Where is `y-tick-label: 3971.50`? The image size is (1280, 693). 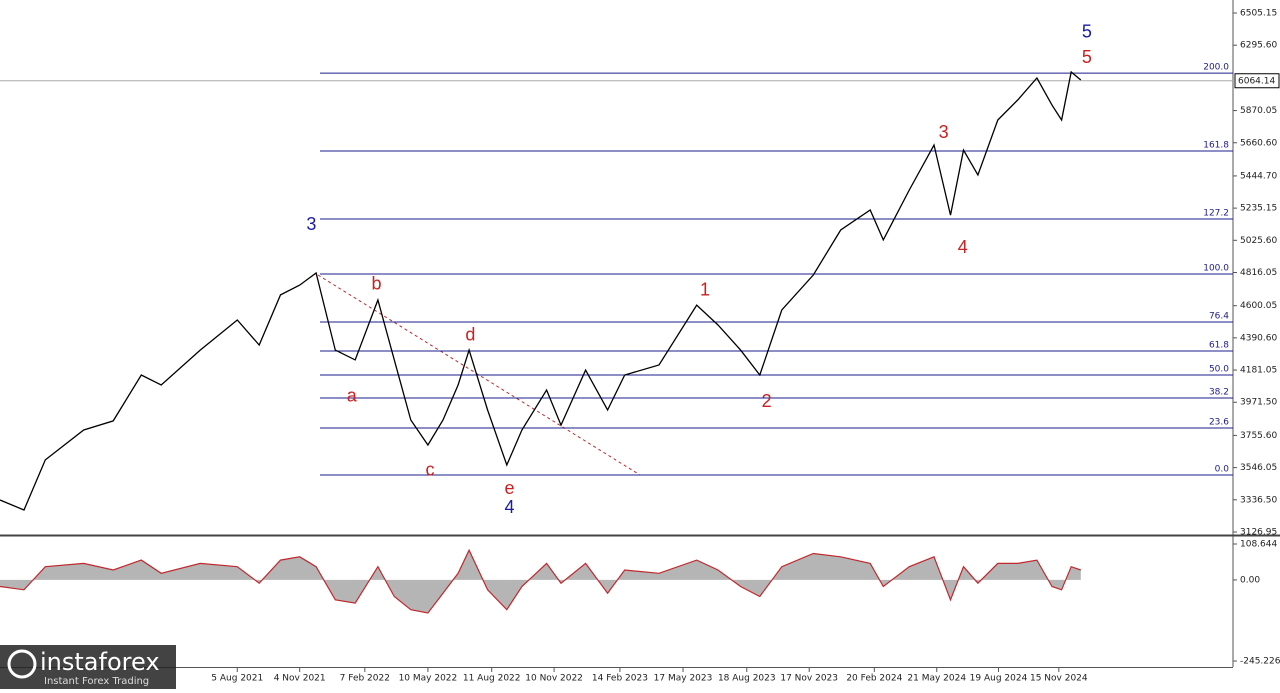
y-tick-label: 3971.50 is located at coordinates (1258, 403).